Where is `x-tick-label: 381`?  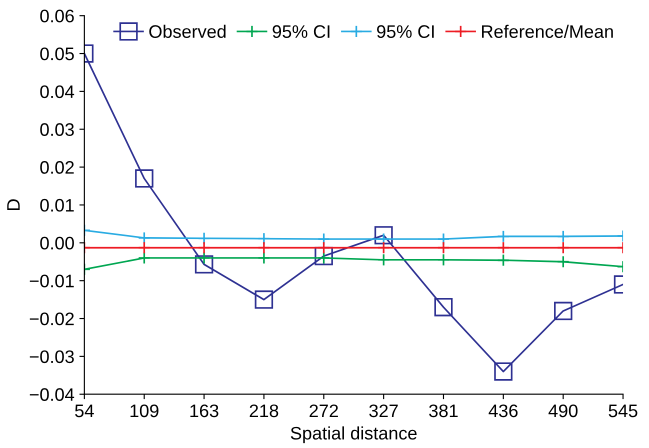
x-tick-label: 381 is located at coordinates (443, 411).